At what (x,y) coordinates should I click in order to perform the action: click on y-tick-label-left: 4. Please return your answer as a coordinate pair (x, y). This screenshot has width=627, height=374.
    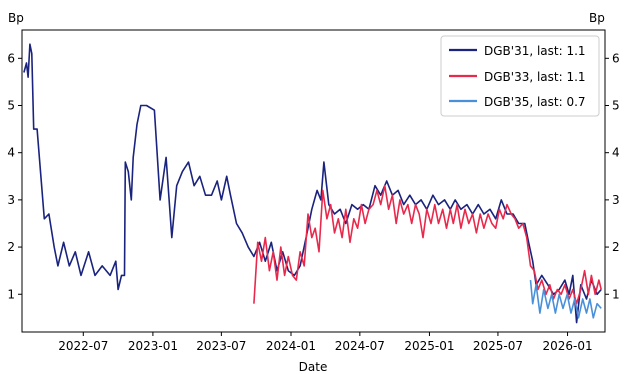
    Looking at the image, I should click on (11, 153).